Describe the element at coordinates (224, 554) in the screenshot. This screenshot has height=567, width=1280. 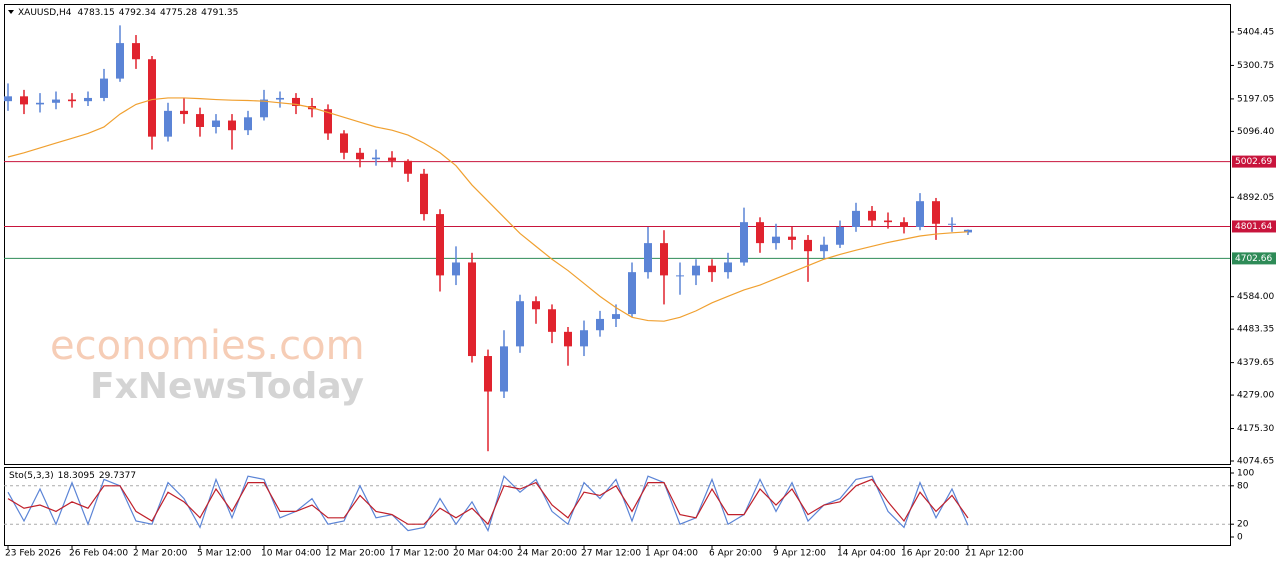
I see `x-tick-label: 5 Mar 12:00` at that location.